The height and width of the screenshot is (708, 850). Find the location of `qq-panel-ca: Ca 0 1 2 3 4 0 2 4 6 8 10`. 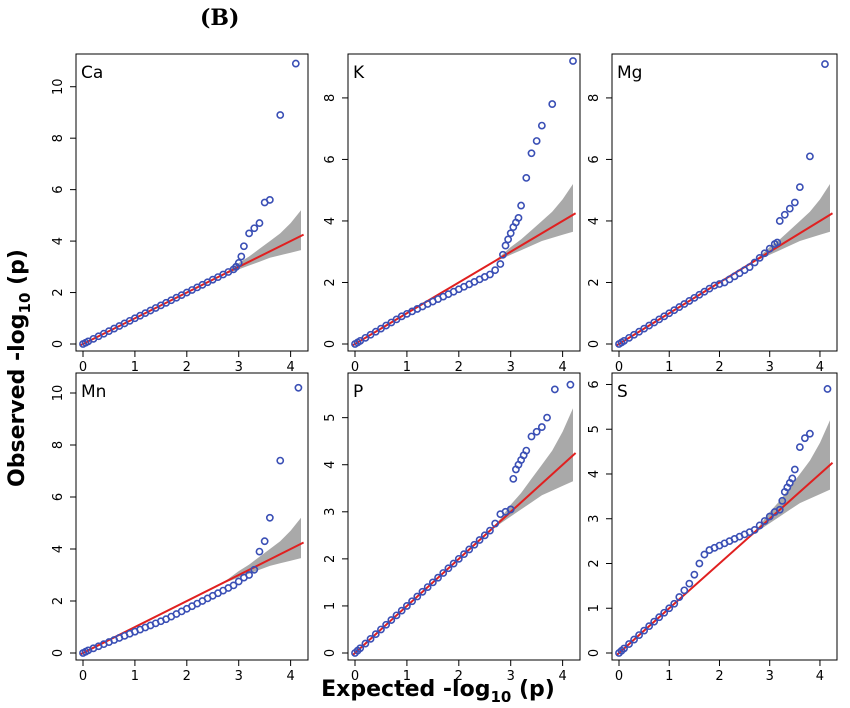

qq-panel-ca: Ca 0 1 2 3 4 0 2 4 6 8 10 is located at coordinates (180, 214).